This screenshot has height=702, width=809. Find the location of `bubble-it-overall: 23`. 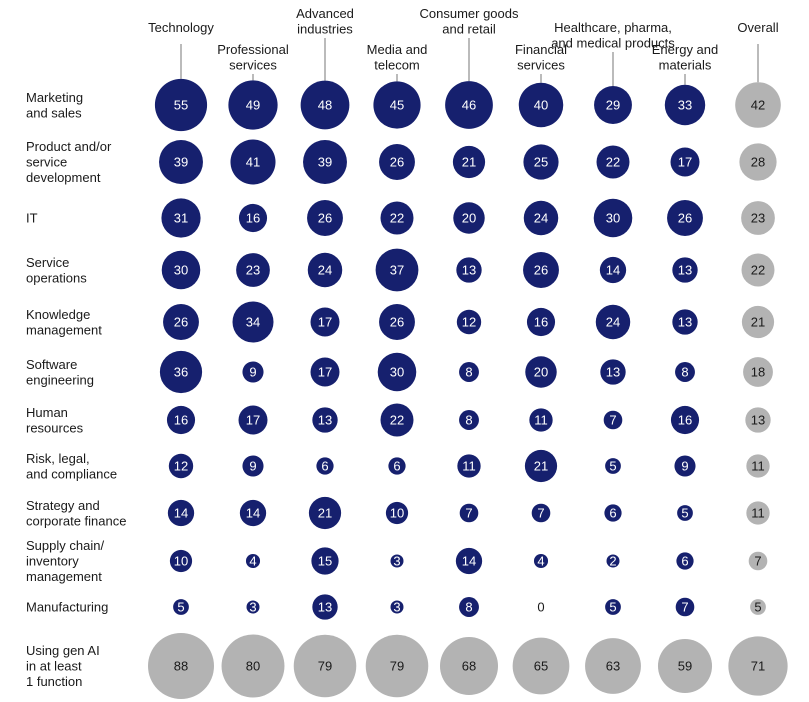

bubble-it-overall: 23 is located at coordinates (758, 218).